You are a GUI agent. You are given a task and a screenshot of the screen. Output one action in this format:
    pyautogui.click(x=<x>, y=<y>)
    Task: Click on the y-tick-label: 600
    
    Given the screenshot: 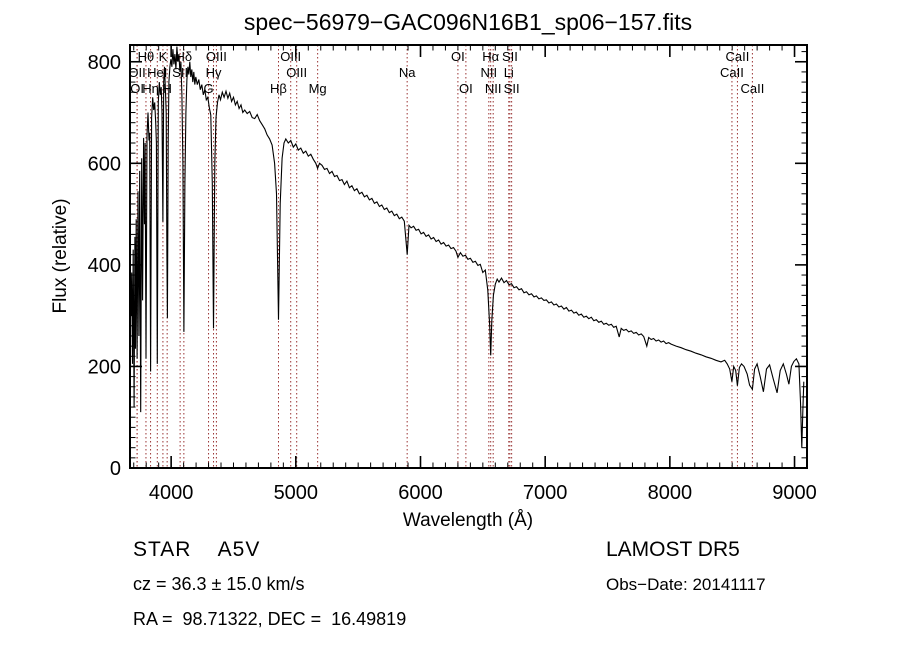 What is the action you would take?
    pyautogui.click(x=104, y=164)
    